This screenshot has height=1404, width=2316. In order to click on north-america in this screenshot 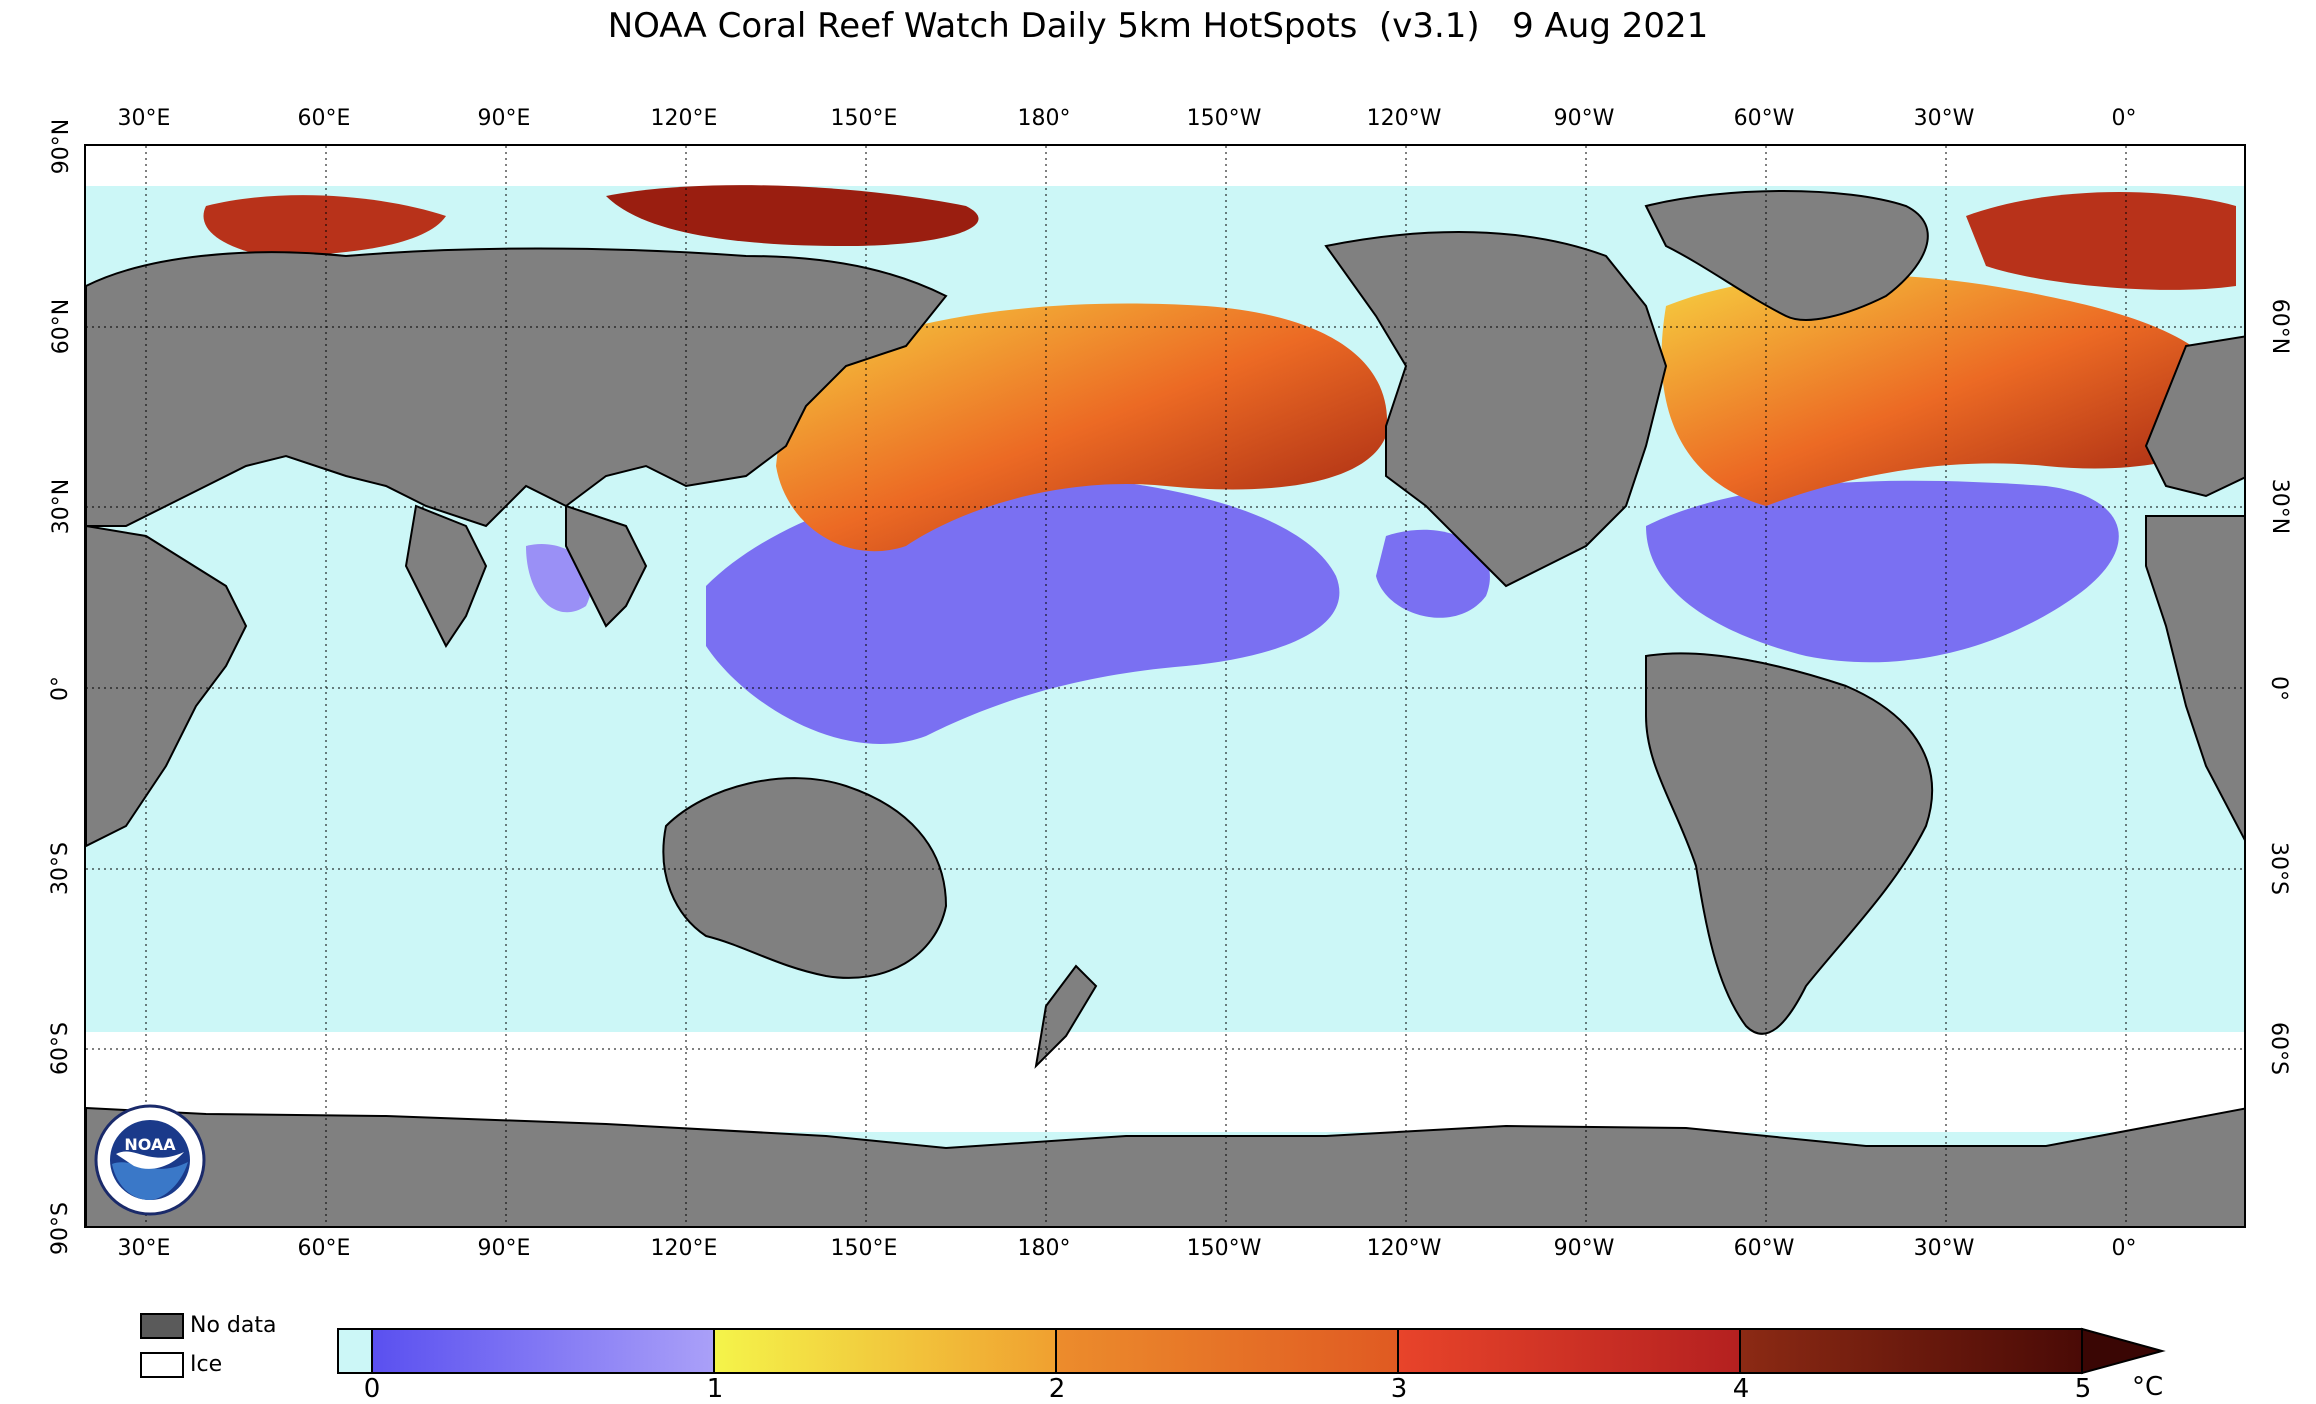, I will do `click(1496, 409)`.